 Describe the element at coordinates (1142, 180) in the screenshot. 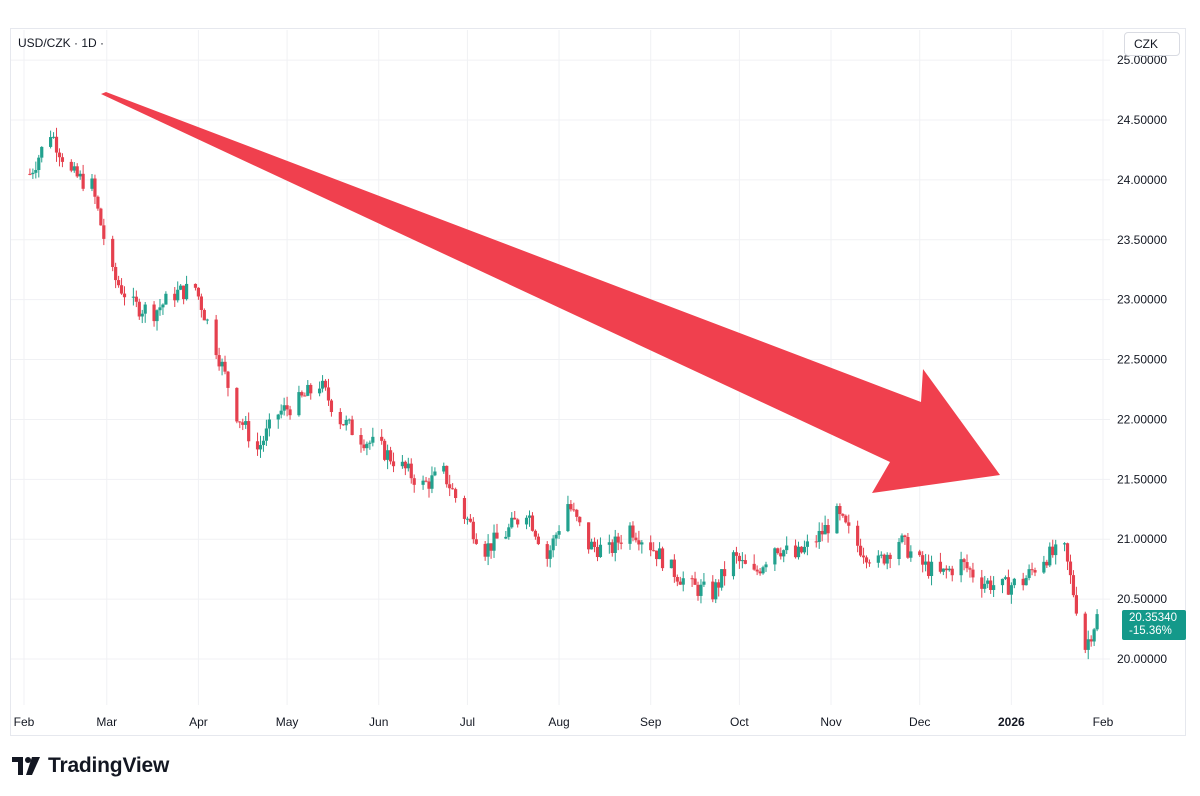

I see `y-tick-label: 24.00000` at that location.